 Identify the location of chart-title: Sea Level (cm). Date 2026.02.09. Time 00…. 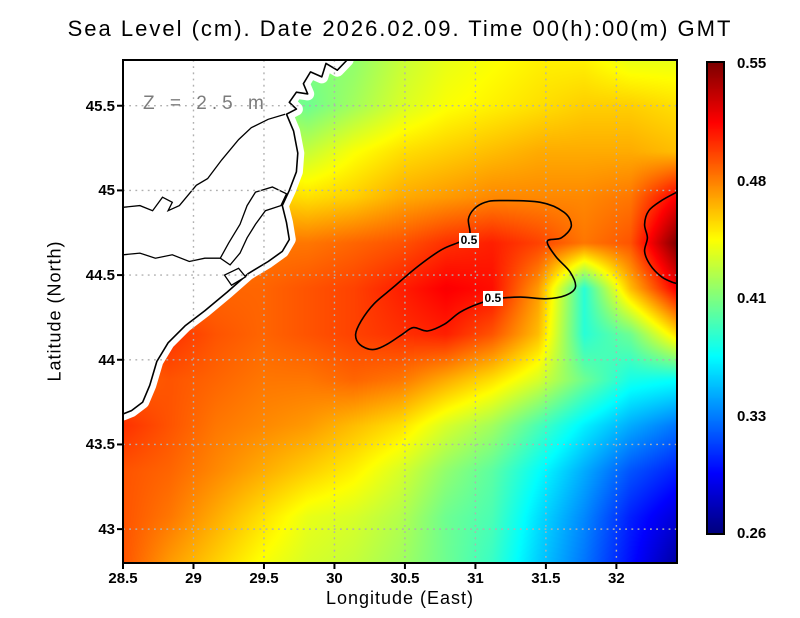
(400, 28).